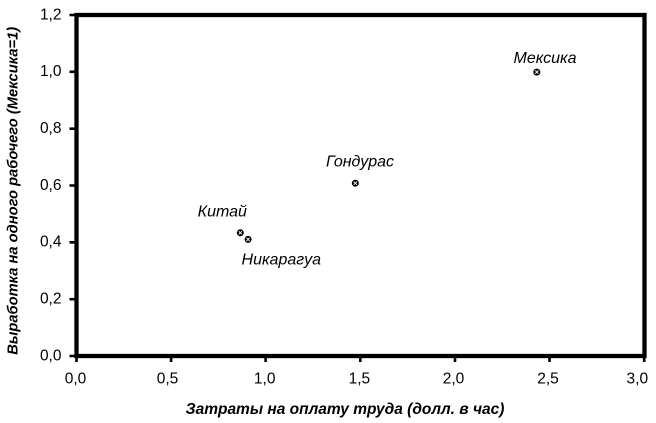 This screenshot has height=423, width=656. Describe the element at coordinates (168, 379) in the screenshot. I see `svg-text: 0,5` at that location.